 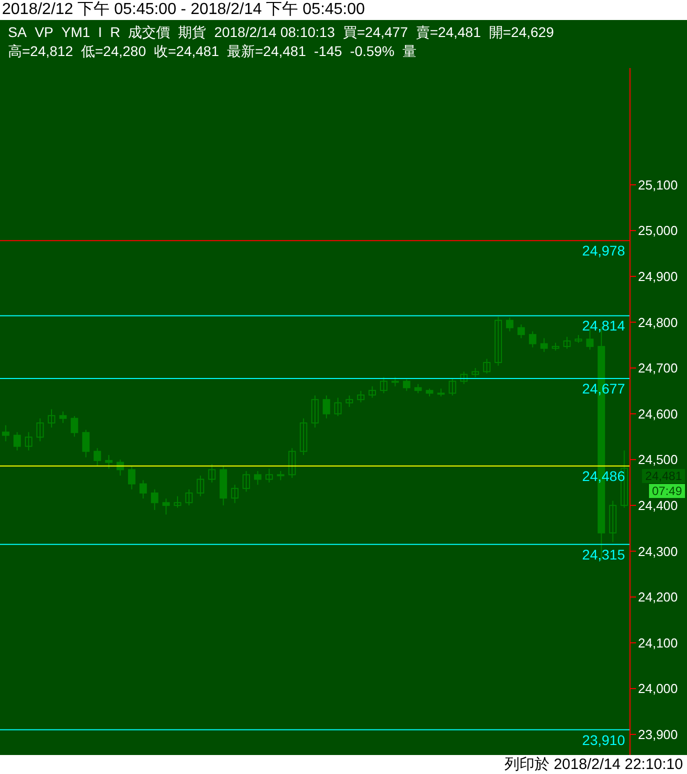 I want to click on text: 成交價, so click(x=149, y=32).